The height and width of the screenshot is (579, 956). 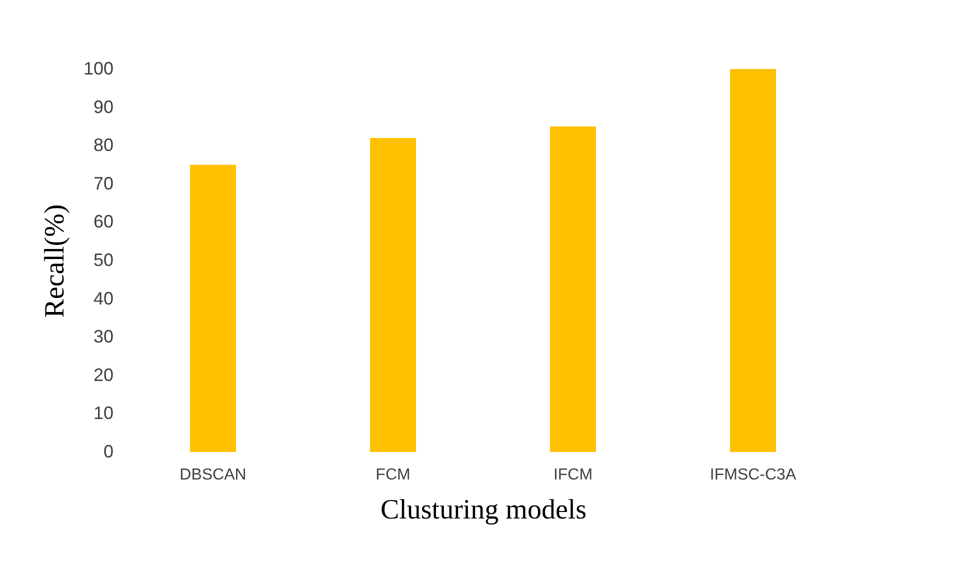 I want to click on y-tick-label: 70, so click(x=103, y=183).